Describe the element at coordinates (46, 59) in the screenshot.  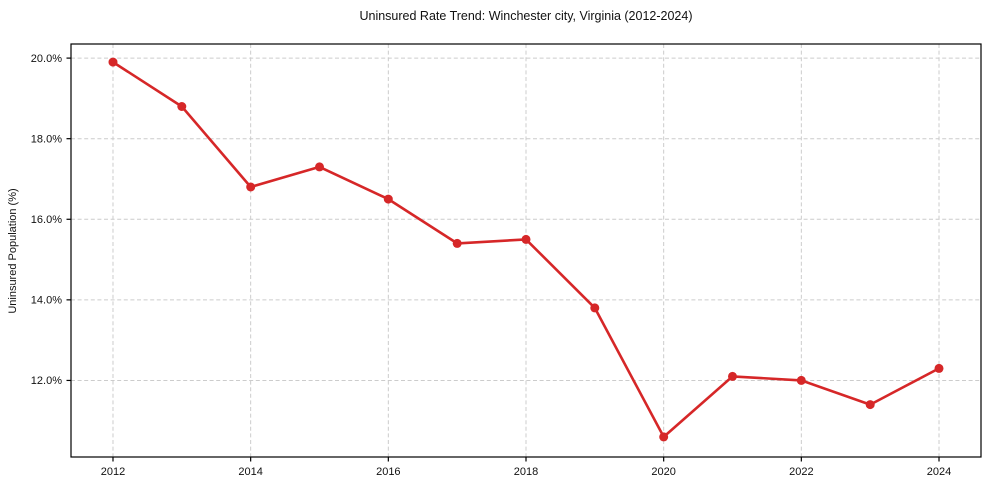
I see `y-tick-label: 20.0%` at that location.